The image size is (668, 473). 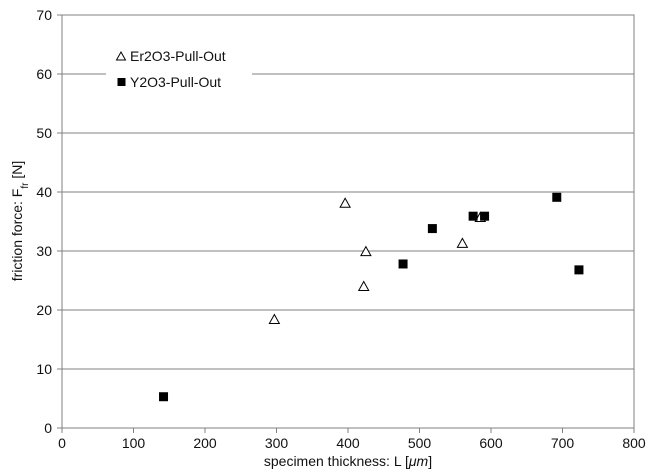 What do you see at coordinates (178, 56) in the screenshot?
I see `legend-label-er2o3: Er2O3-Pull-Out` at bounding box center [178, 56].